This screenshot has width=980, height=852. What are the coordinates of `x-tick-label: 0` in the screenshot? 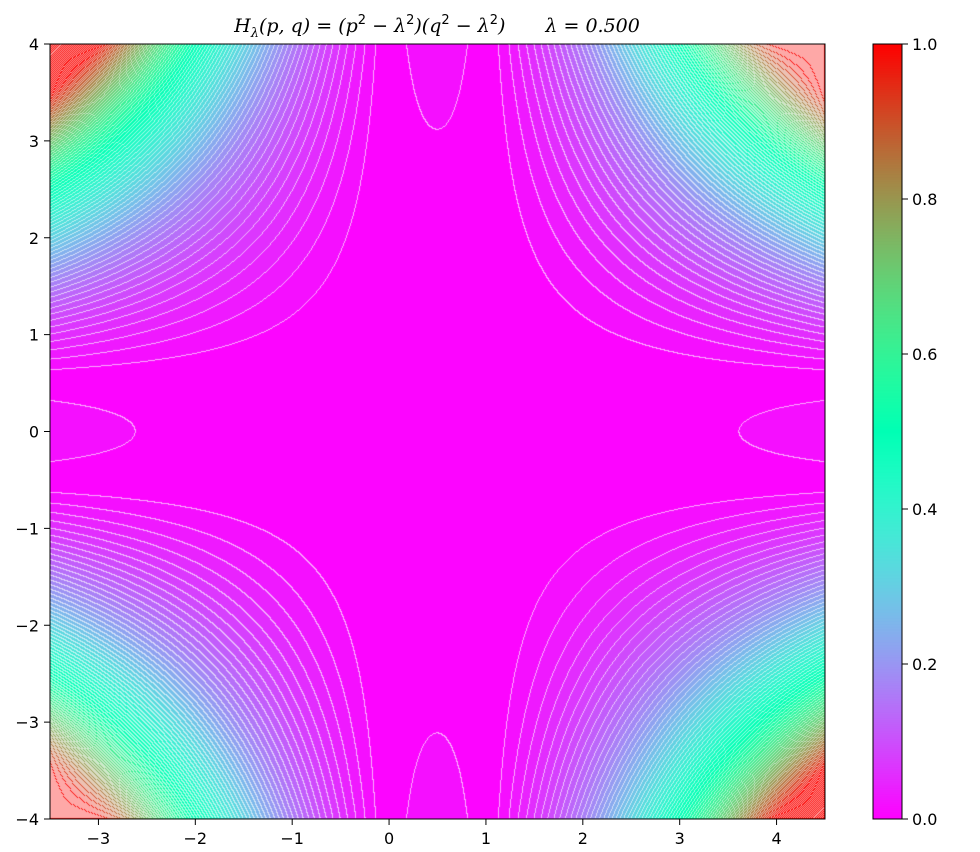 It's located at (389, 838).